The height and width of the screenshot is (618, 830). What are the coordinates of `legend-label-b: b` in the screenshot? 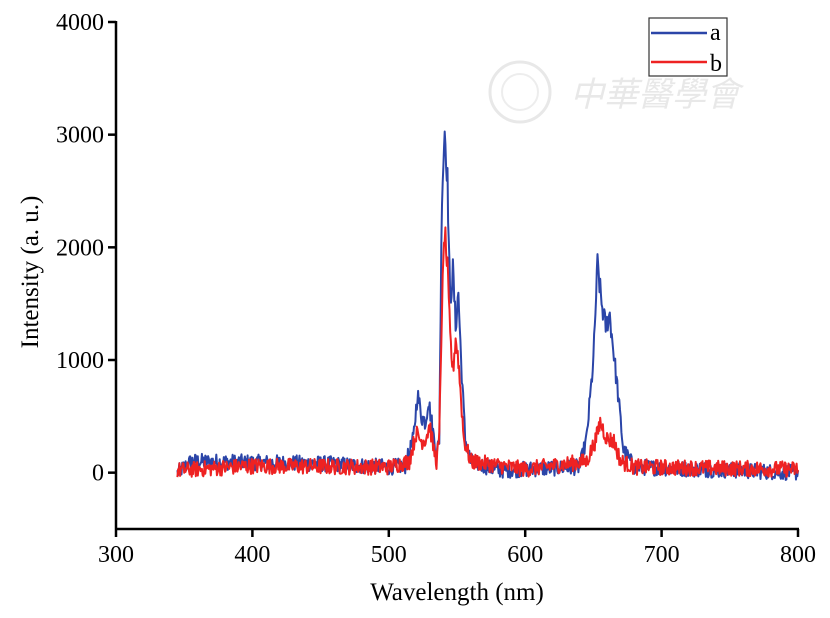 It's located at (716, 64).